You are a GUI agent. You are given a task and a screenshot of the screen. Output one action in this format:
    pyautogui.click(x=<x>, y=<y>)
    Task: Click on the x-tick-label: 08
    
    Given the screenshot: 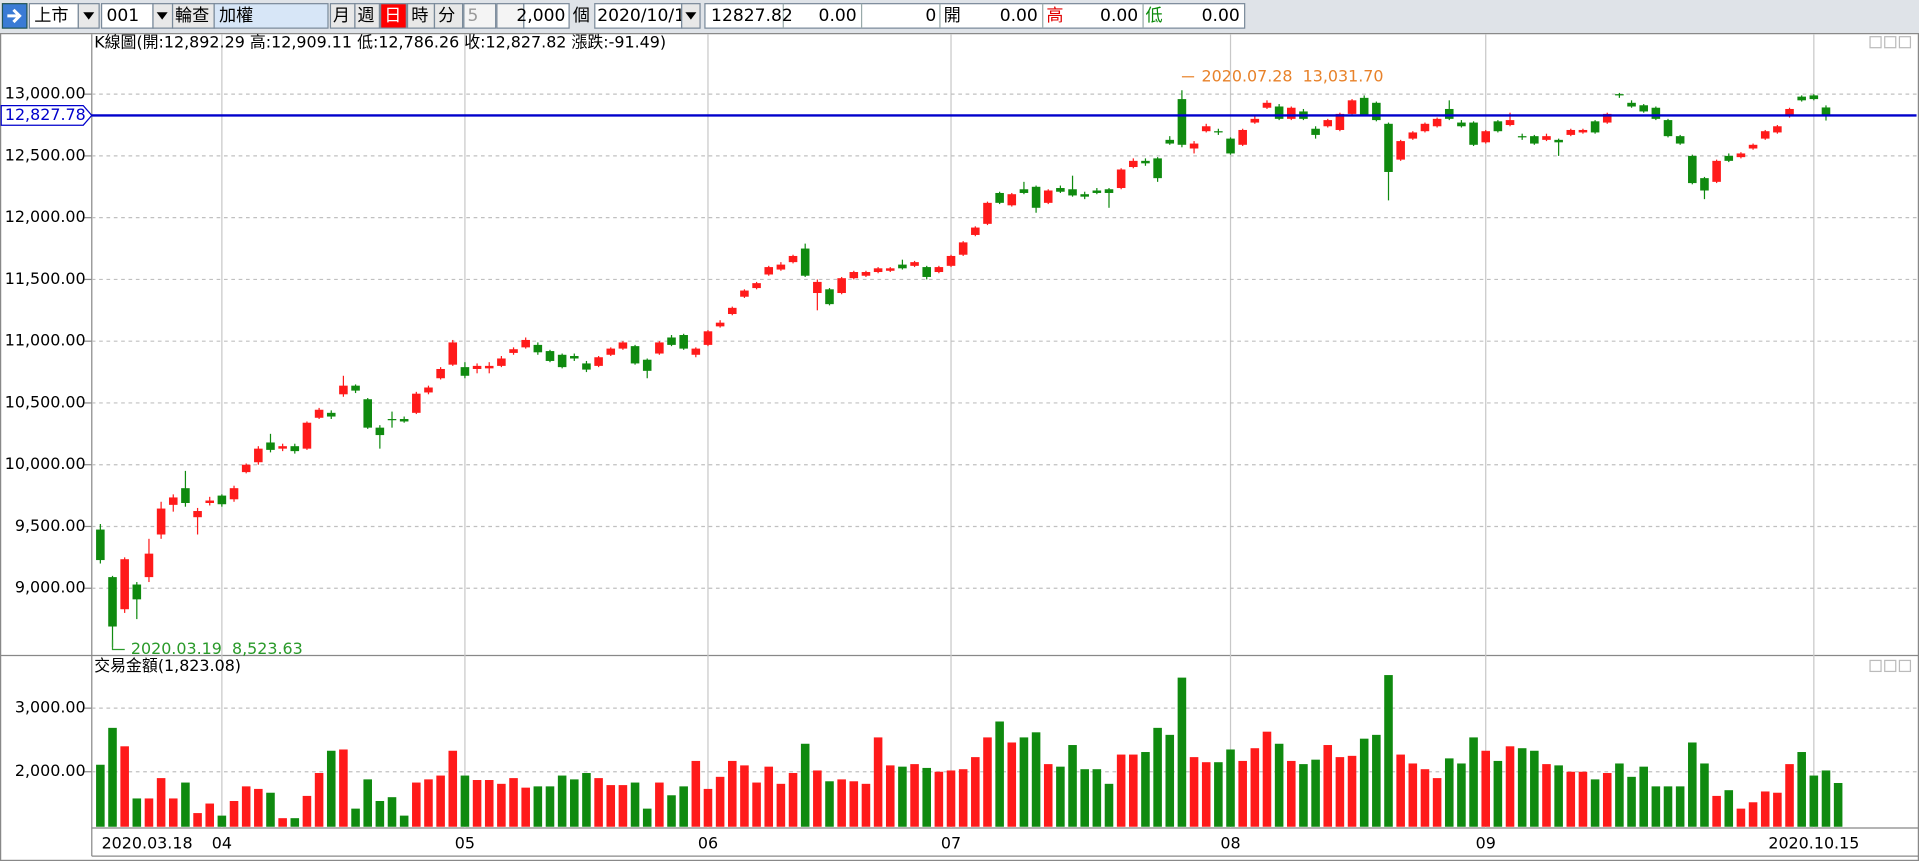 What is the action you would take?
    pyautogui.click(x=1230, y=842)
    